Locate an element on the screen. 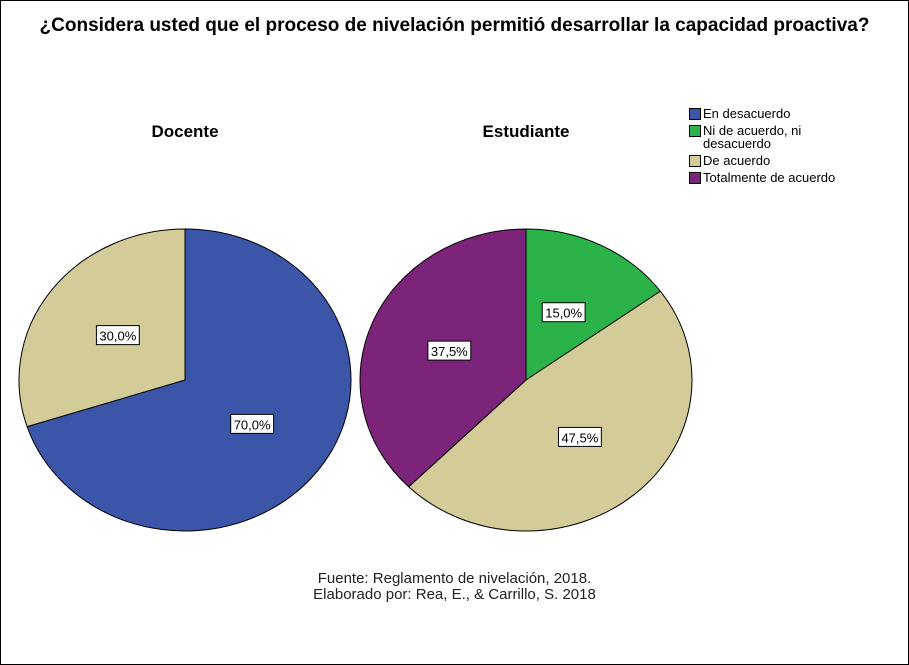 The image size is (909, 665). source-line: Fuente: Reglamento de nivelación, 2018. is located at coordinates (454, 578).